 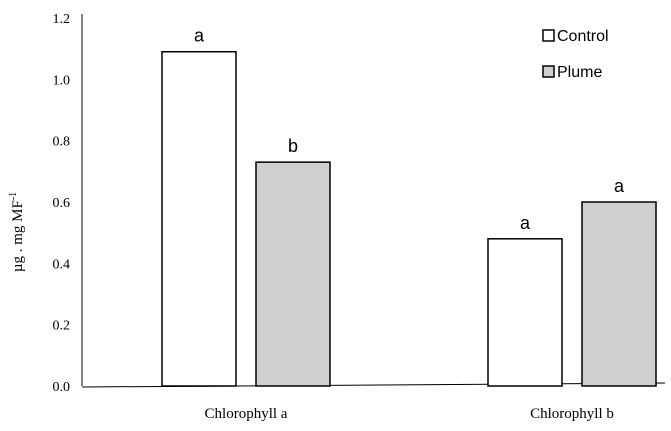 What do you see at coordinates (62, 80) in the screenshot?
I see `y-tick-label: 1.0` at bounding box center [62, 80].